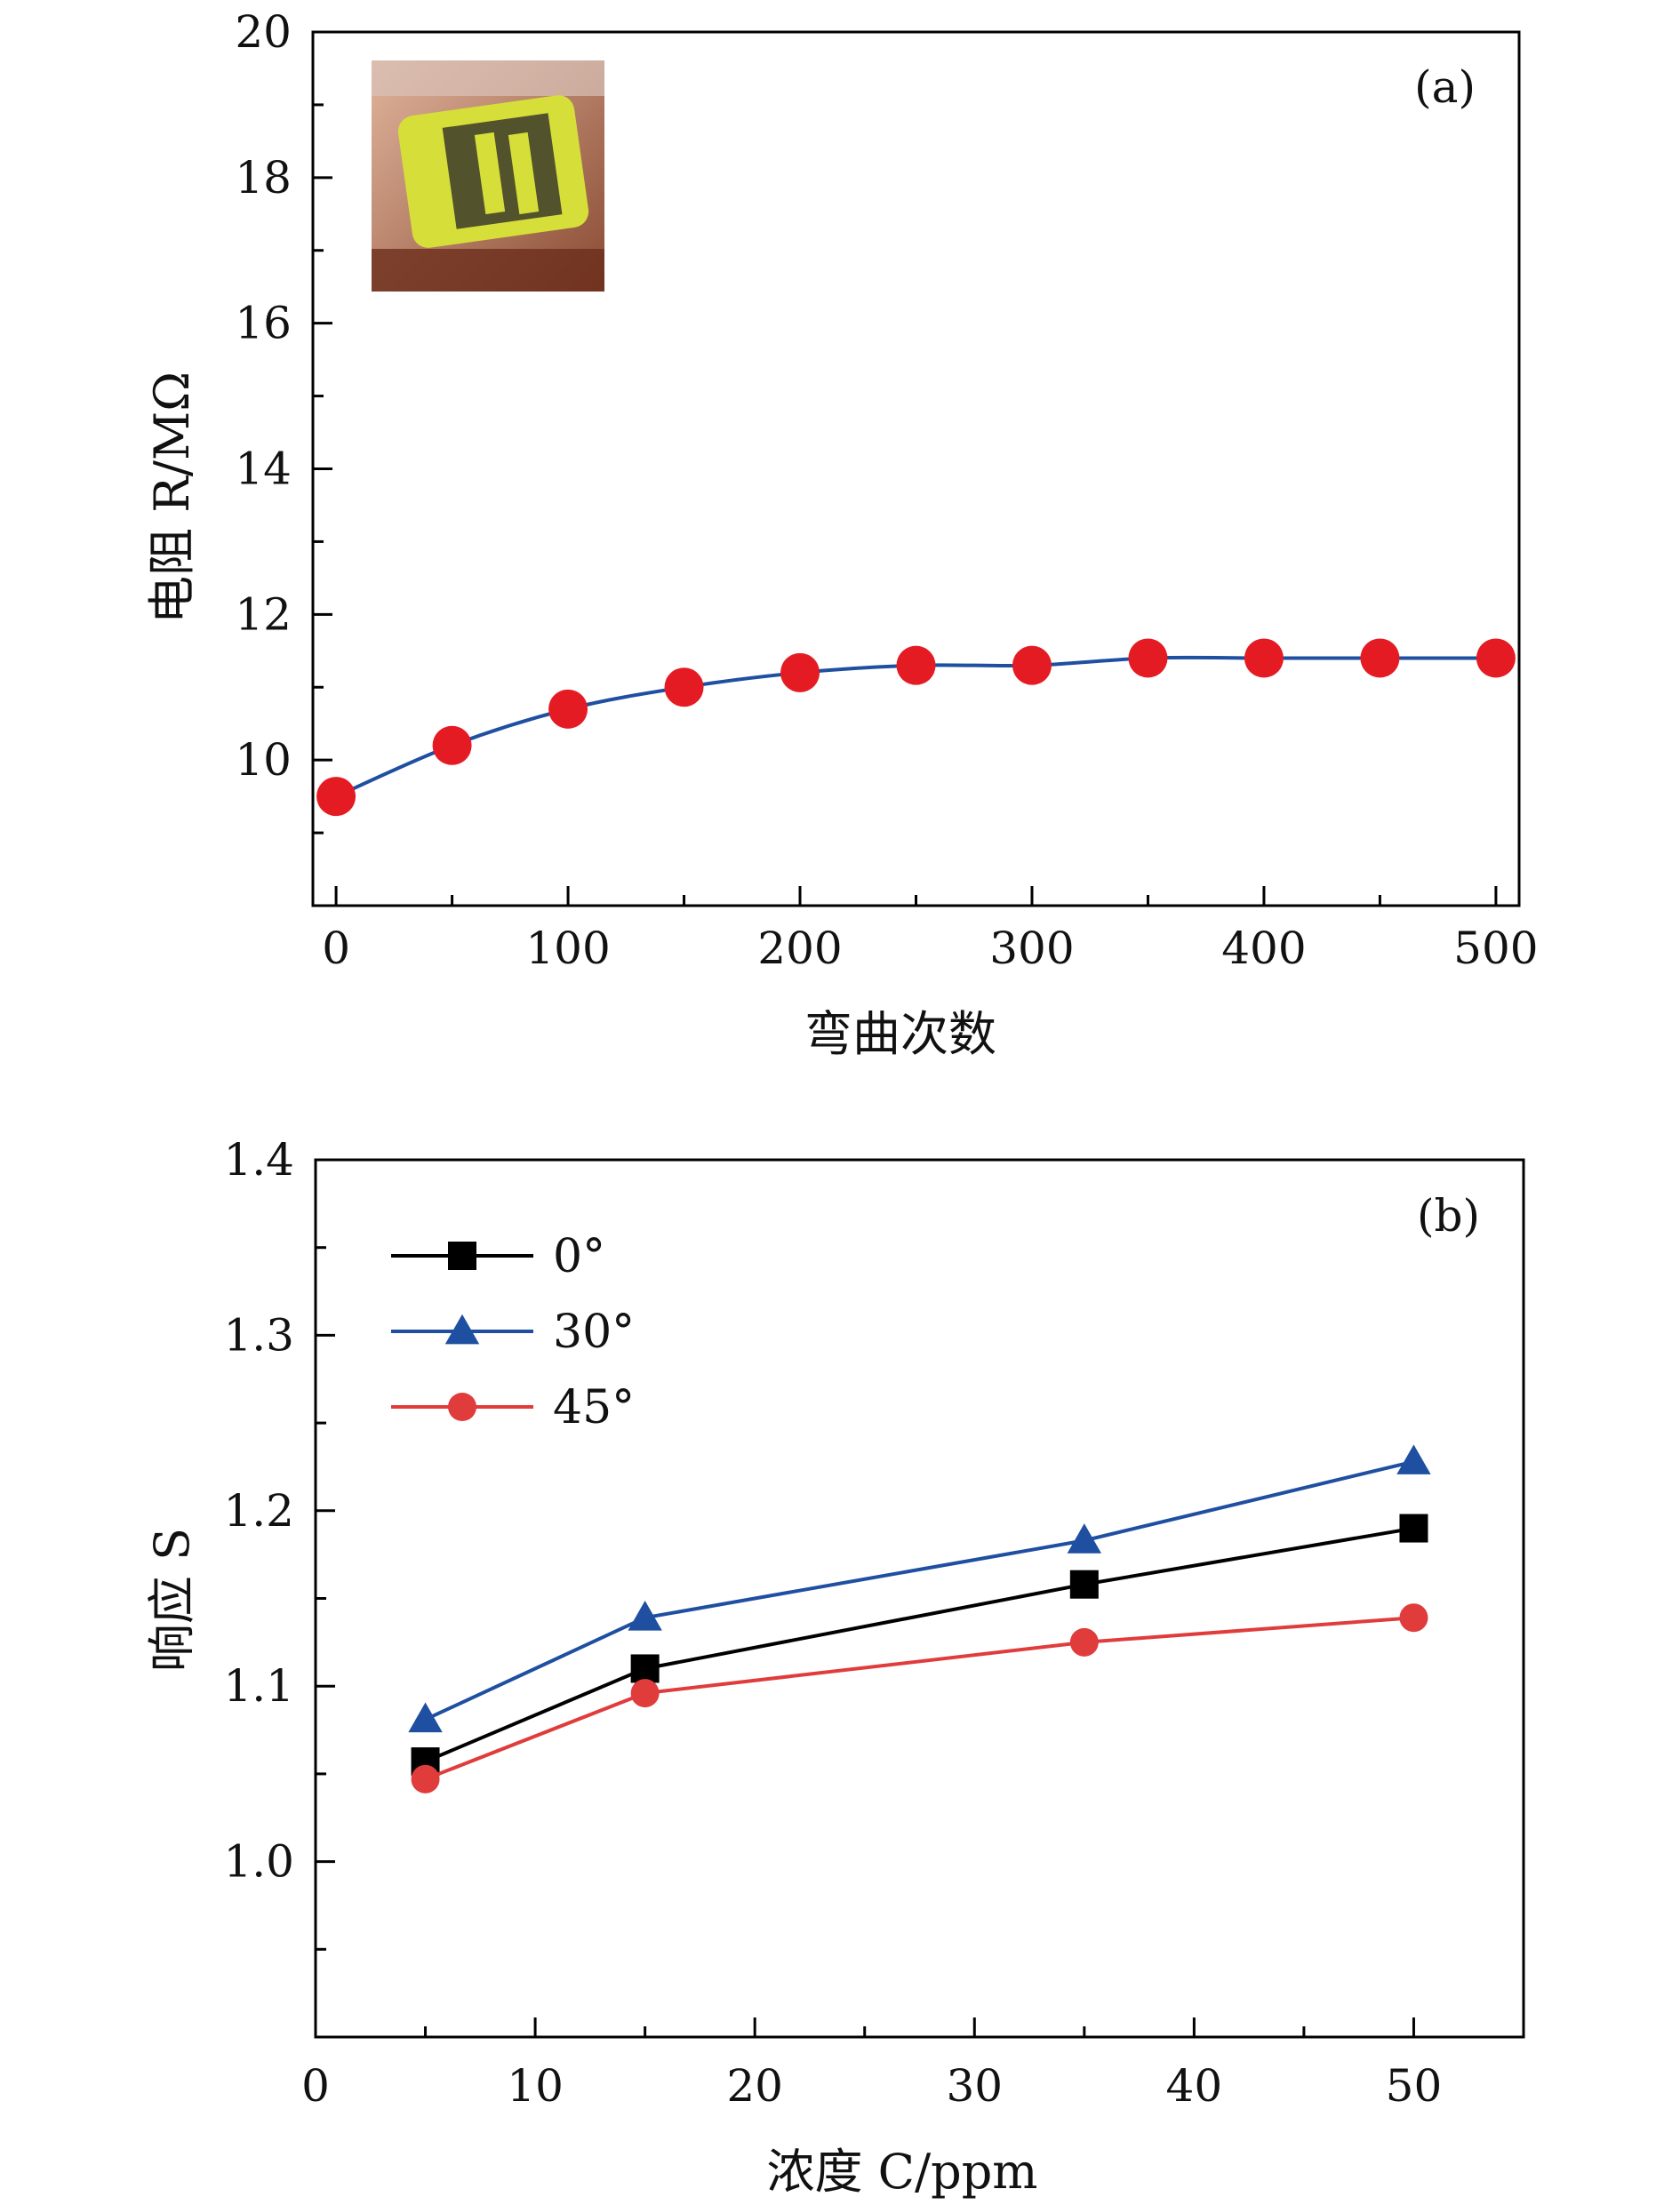 The height and width of the screenshot is (2205, 1680). What do you see at coordinates (263, 32) in the screenshot?
I see `y-tick-label: 20` at bounding box center [263, 32].